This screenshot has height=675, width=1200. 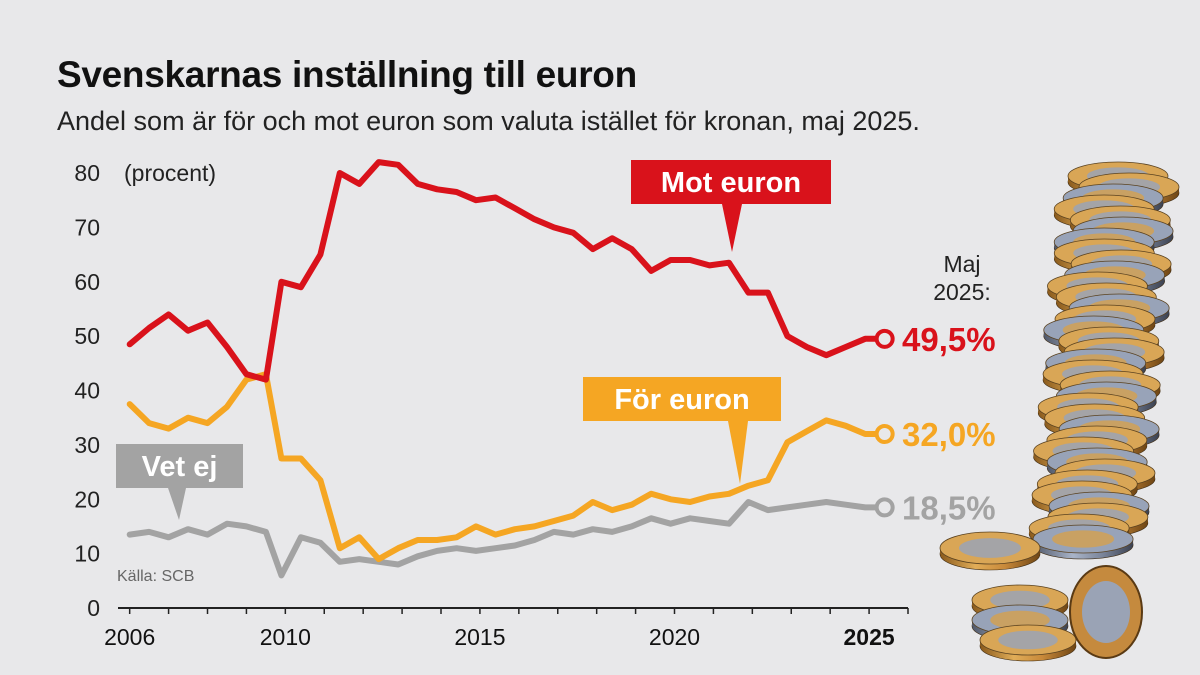 I want to click on y-unit-label: (procent), so click(x=170, y=173).